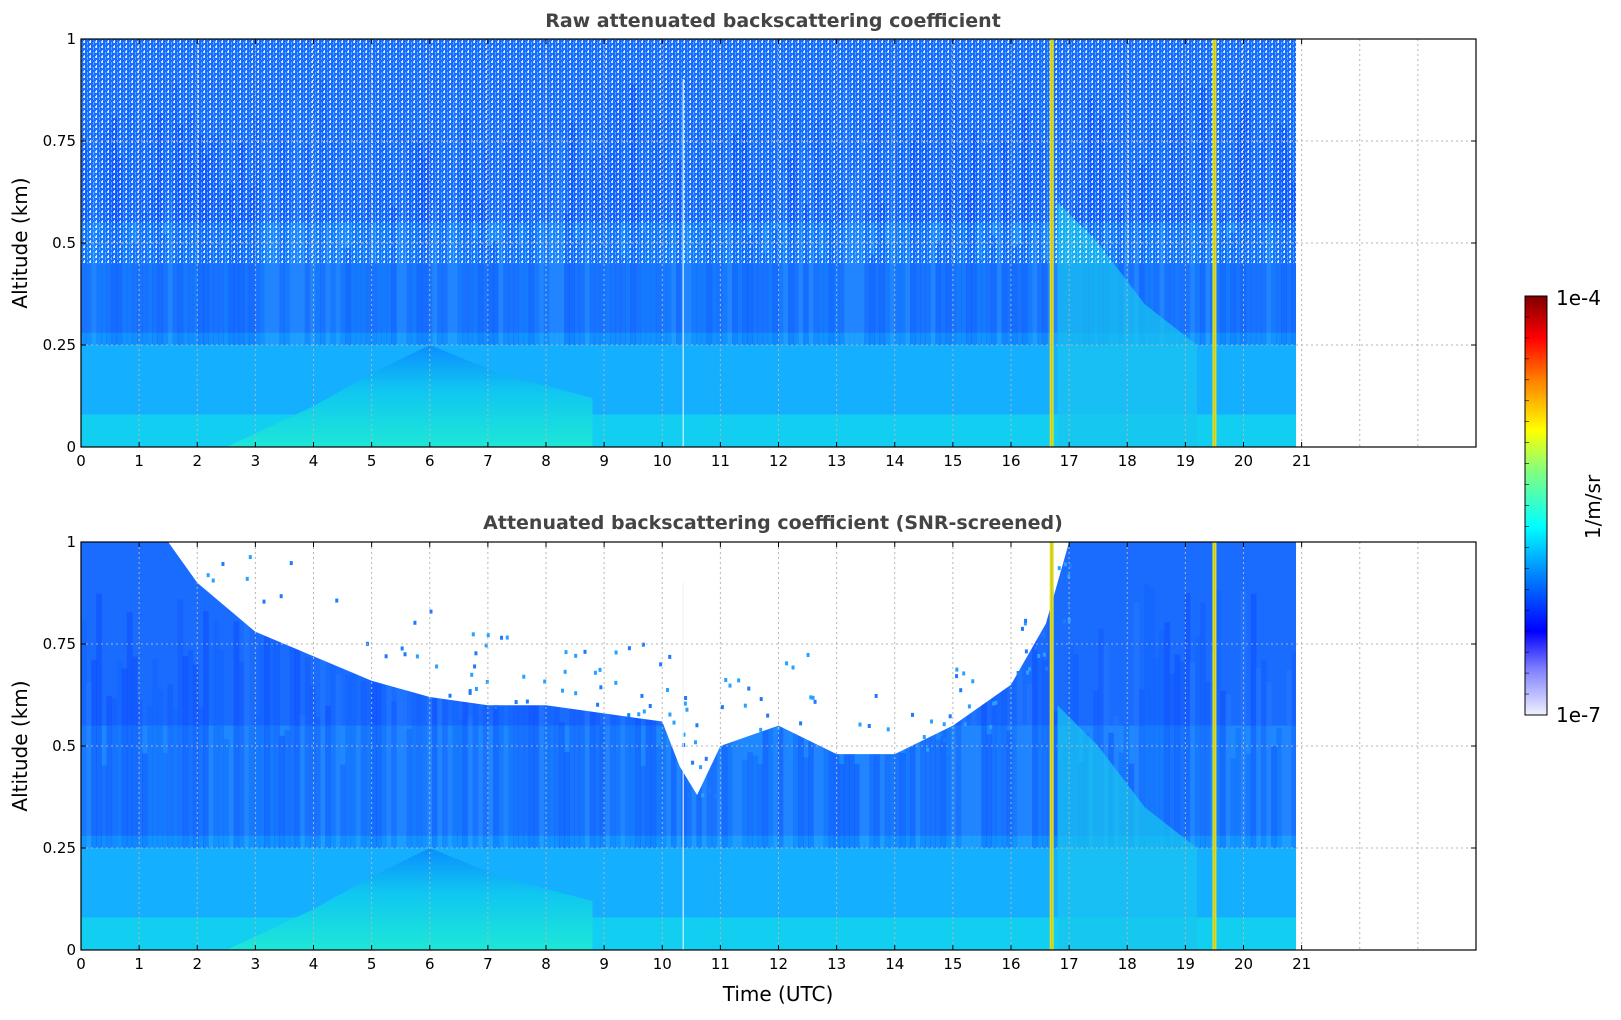 The height and width of the screenshot is (1020, 1621). Describe the element at coordinates (1185, 461) in the screenshot. I see `x-tick-label: 19` at that location.